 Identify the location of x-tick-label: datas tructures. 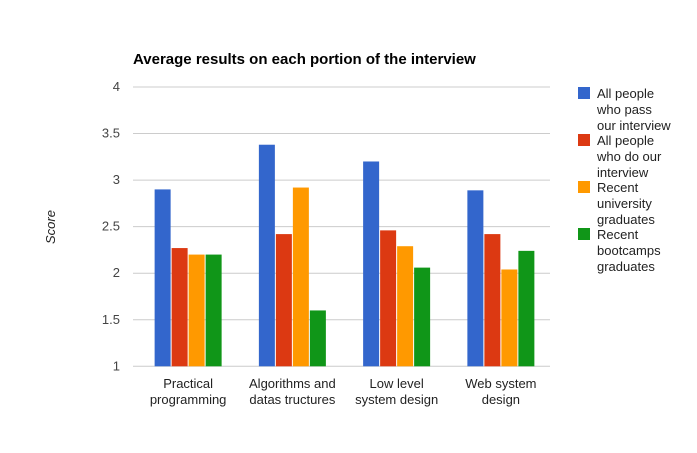
(292, 399).